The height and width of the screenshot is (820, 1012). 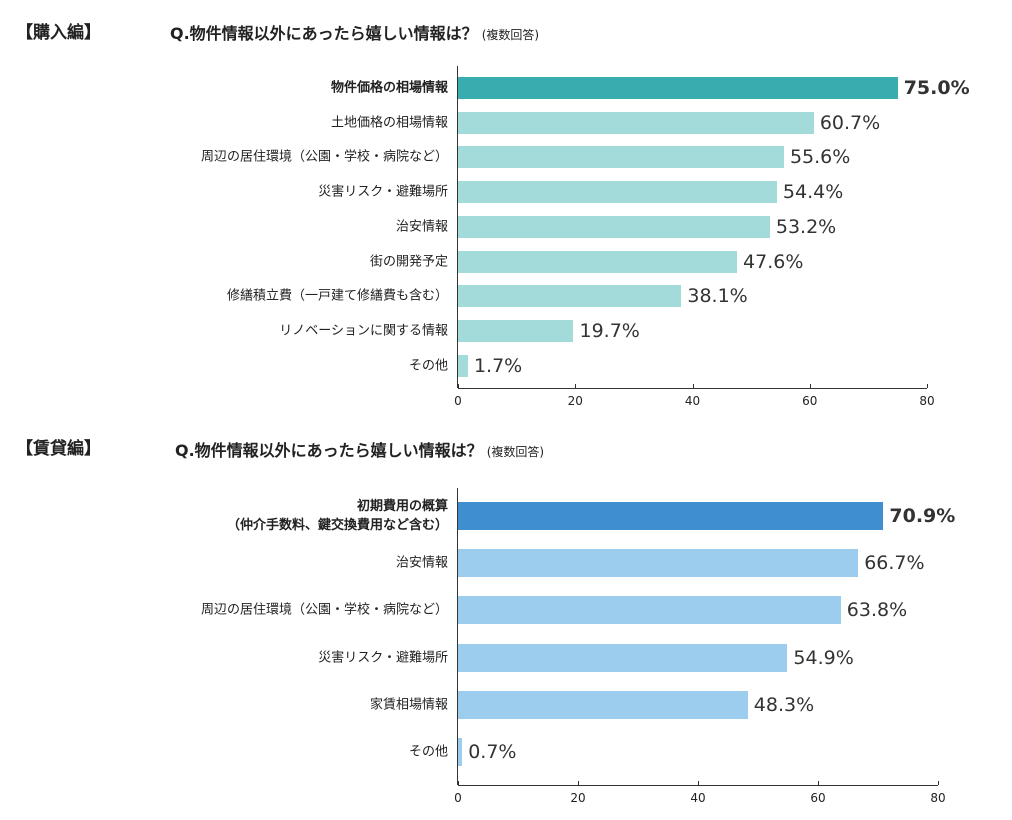 What do you see at coordinates (58, 33) in the screenshot?
I see `section-label: 【購入編】` at bounding box center [58, 33].